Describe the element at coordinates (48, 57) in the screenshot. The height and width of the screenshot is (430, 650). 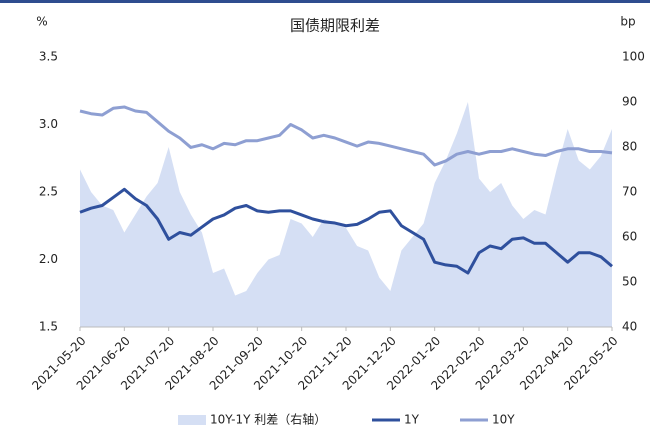
I see `y-tick-label: 3.5` at that location.